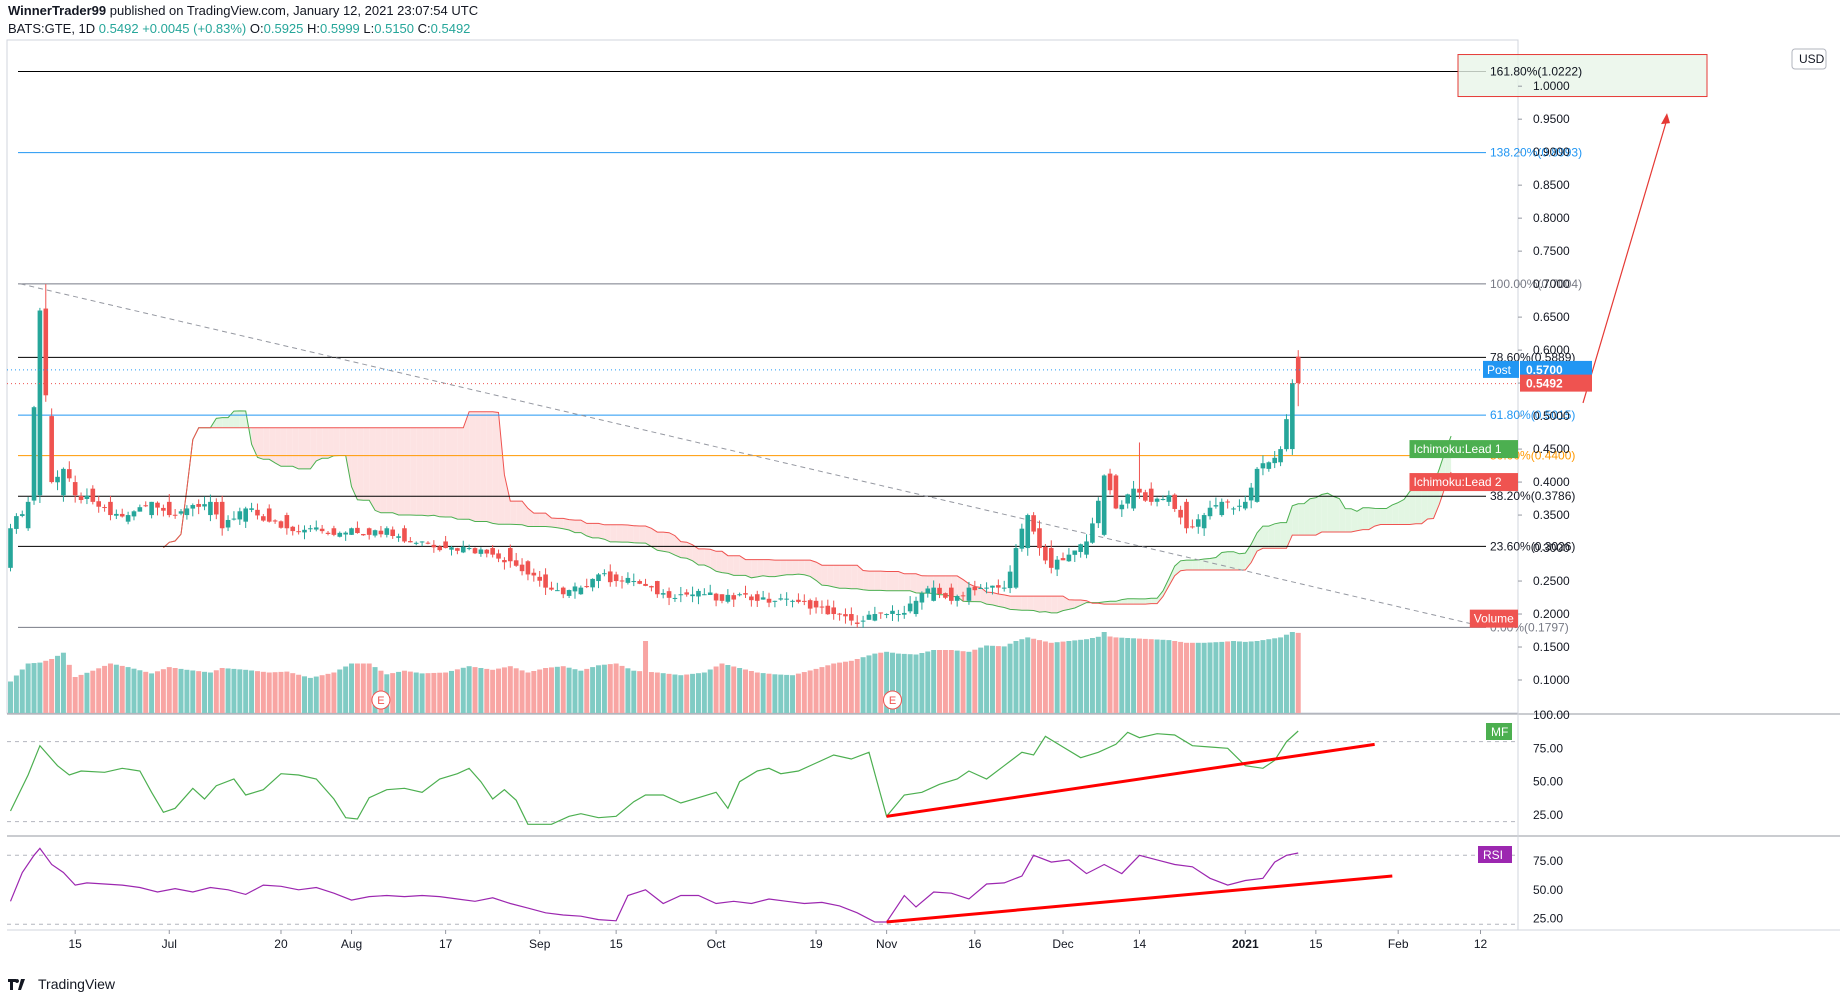 The height and width of the screenshot is (1002, 1840). What do you see at coordinates (654, 777) in the screenshot?
I see `mf-line` at bounding box center [654, 777].